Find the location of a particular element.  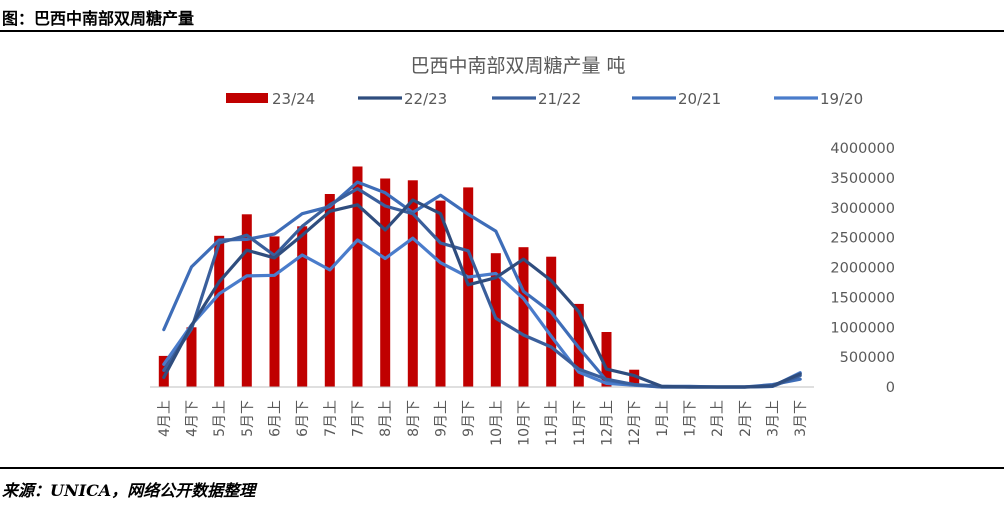

x-tick-label: 11月下 is located at coordinates (580, 423).